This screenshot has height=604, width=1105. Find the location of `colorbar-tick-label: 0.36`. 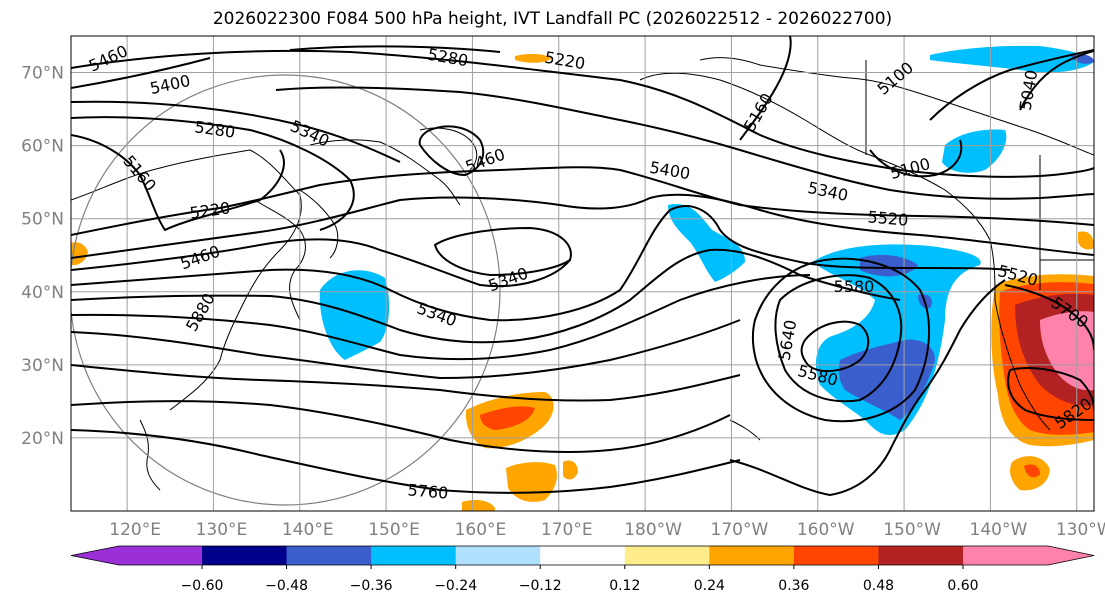

colorbar-tick-label: 0.36 is located at coordinates (793, 586).